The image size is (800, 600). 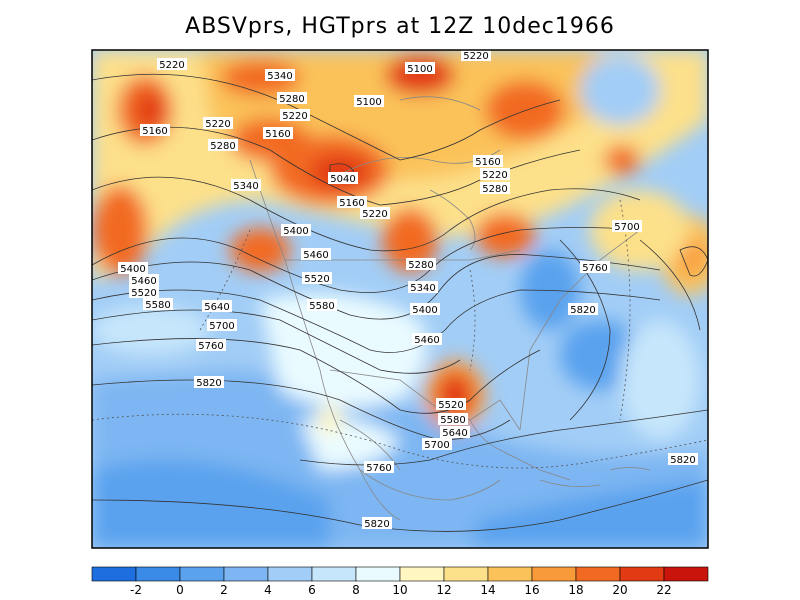 I want to click on colorbar-tick-label: 0, so click(x=180, y=590).